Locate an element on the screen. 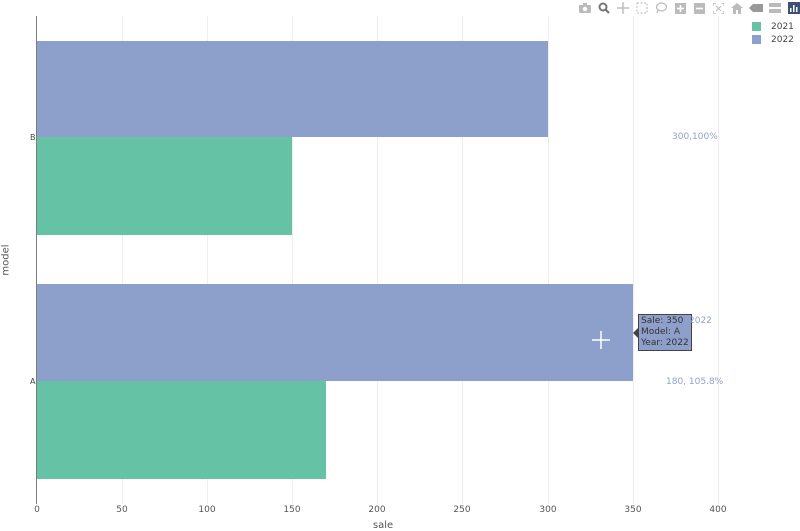 The height and width of the screenshot is (531, 800). pan-icon is located at coordinates (623, 8).